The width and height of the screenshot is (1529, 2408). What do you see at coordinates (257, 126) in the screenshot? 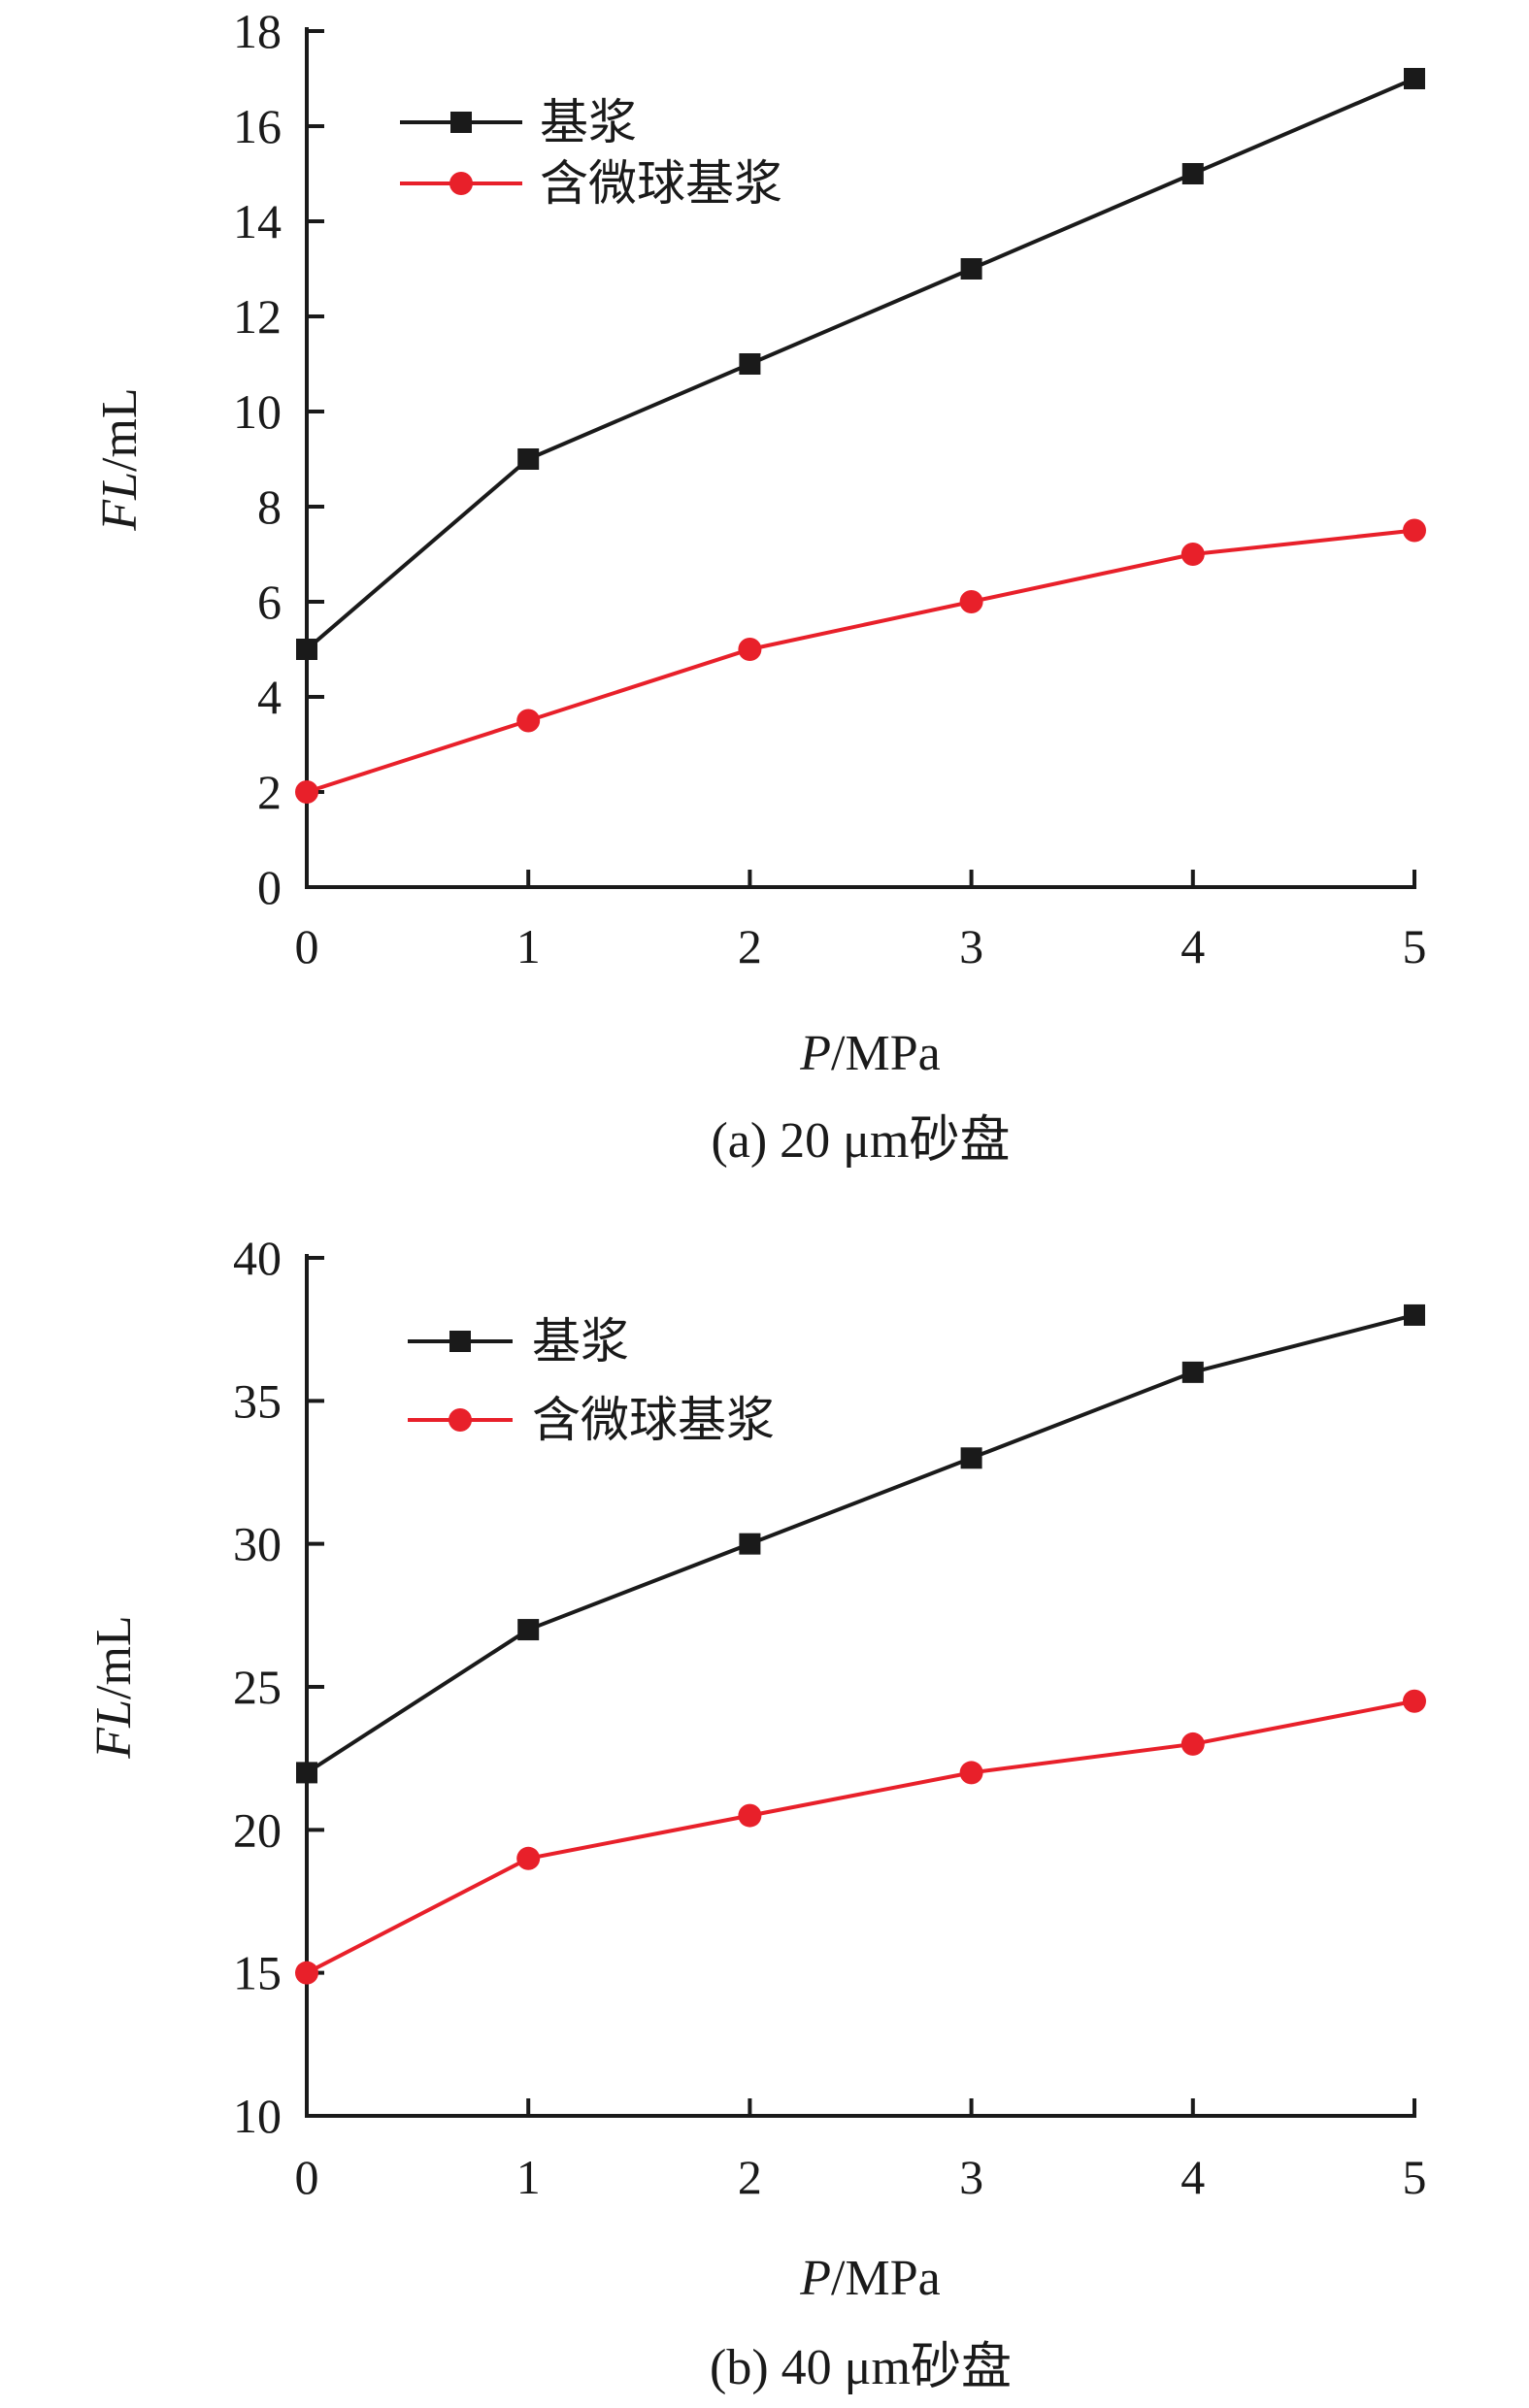
I see `y-tick-label: 16` at bounding box center [257, 126].